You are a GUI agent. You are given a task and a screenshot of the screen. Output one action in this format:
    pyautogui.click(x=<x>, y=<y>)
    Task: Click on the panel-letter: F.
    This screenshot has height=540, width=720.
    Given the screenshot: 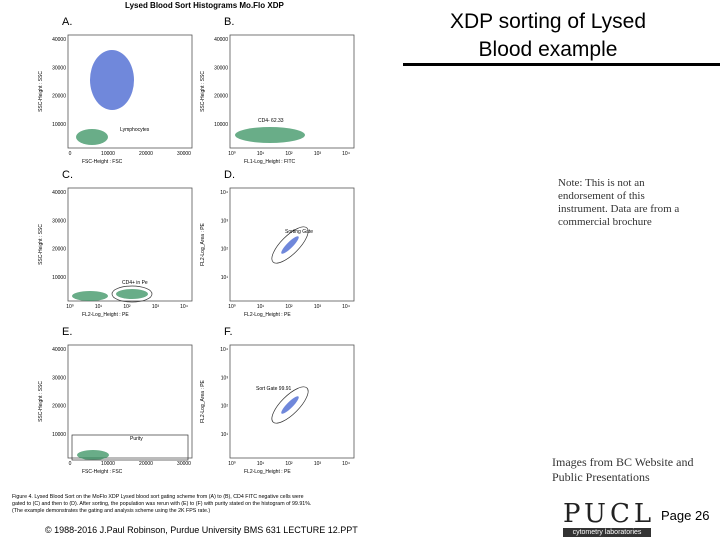 What is the action you would take?
    pyautogui.click(x=228, y=332)
    